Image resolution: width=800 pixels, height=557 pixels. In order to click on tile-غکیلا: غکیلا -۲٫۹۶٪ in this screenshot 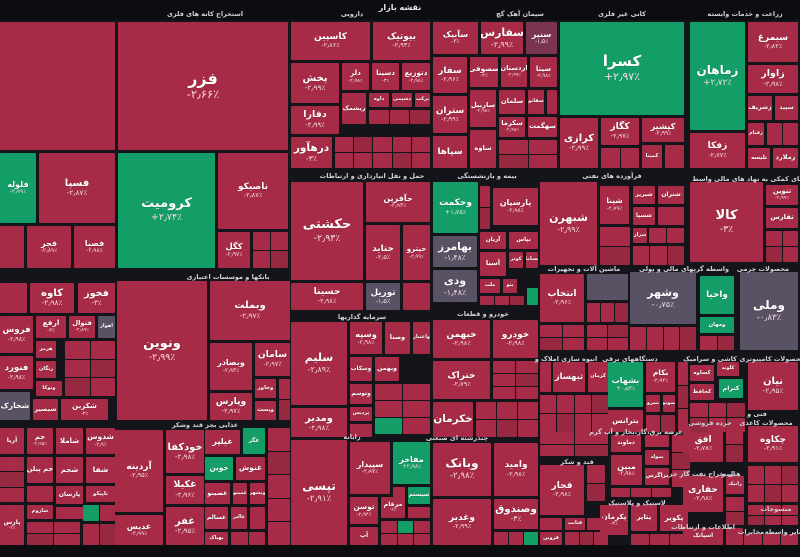, I will do `click(185, 490)`.